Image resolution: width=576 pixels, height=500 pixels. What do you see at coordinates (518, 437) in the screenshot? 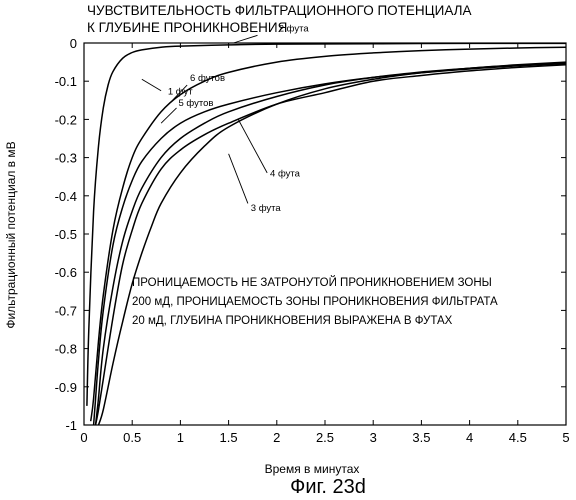
I see `x-tick-label: 4.5` at bounding box center [518, 437].